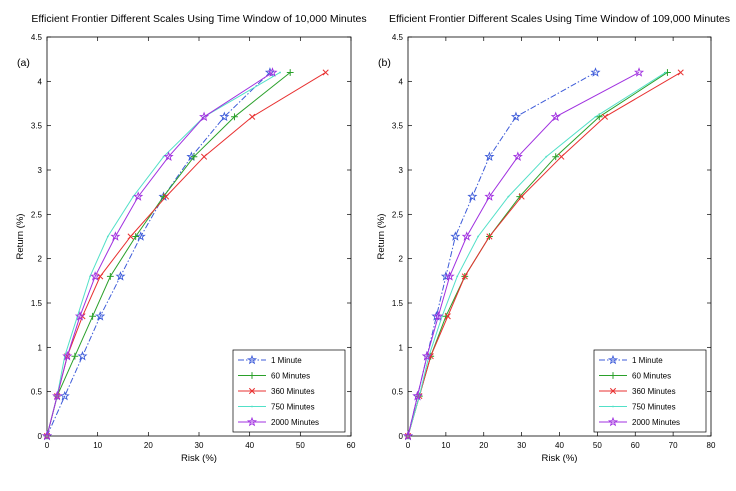 This screenshot has width=736, height=491. Describe the element at coordinates (249, 445) in the screenshot. I see `x-tick-label: 40` at that location.